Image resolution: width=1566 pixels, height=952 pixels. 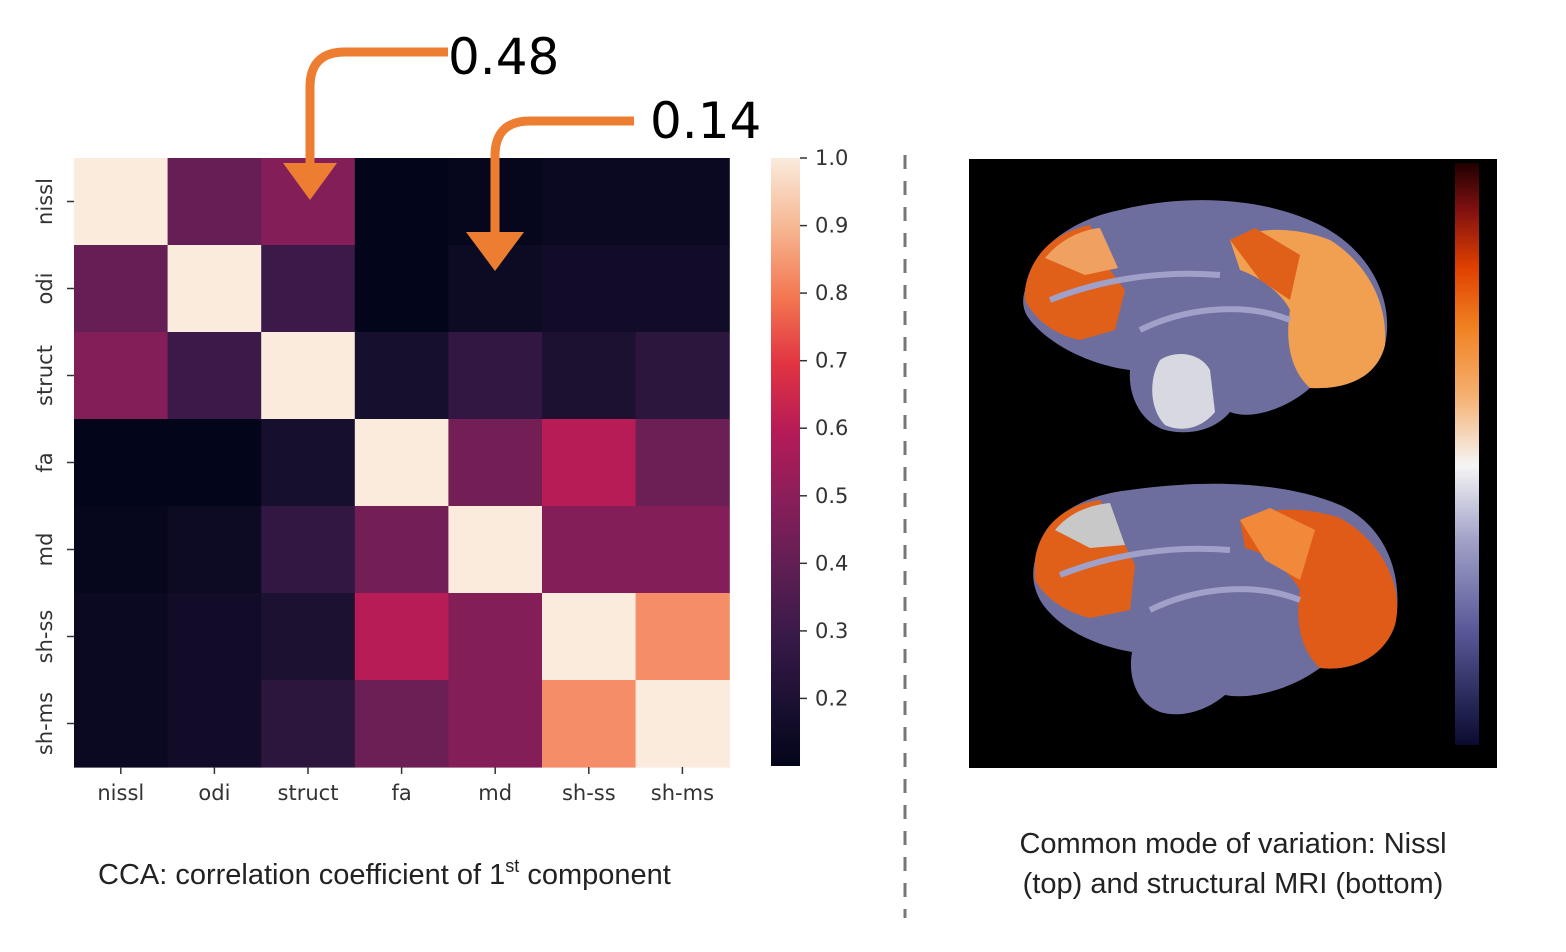 I want to click on heatmap-row-labels: nissl odi struct fa md sh-ss sh-ms, so click(x=53, y=466).